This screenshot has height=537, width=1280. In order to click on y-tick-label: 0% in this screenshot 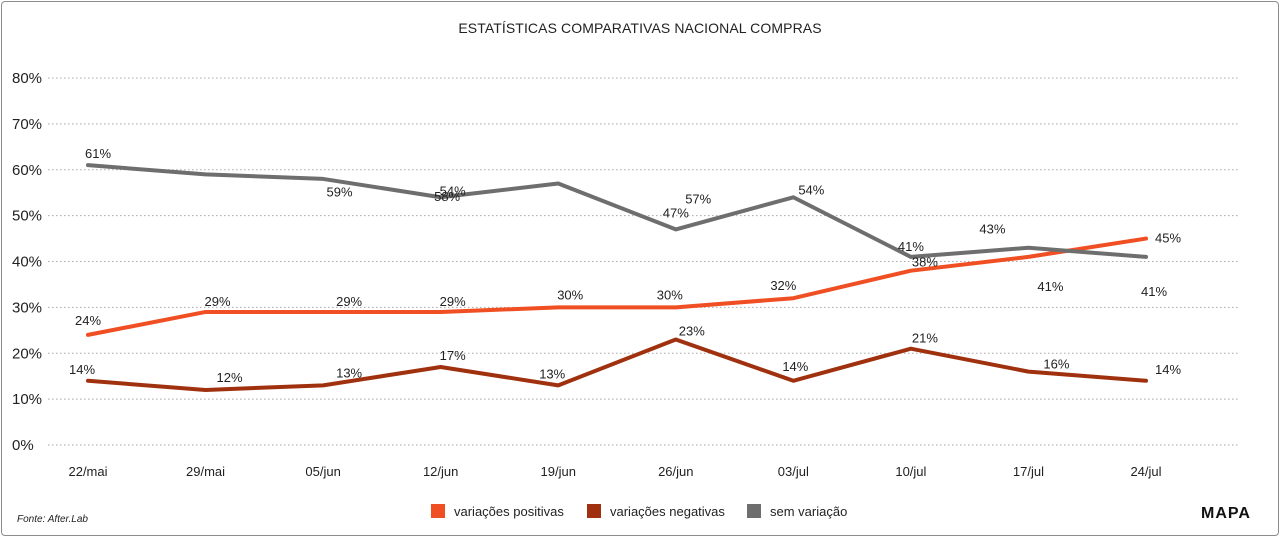, I will do `click(23, 445)`.